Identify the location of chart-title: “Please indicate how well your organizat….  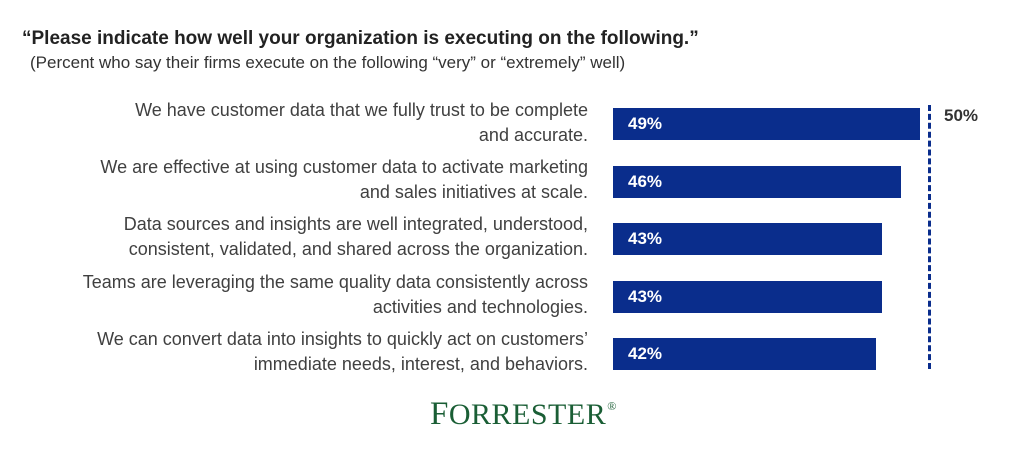
(360, 38).